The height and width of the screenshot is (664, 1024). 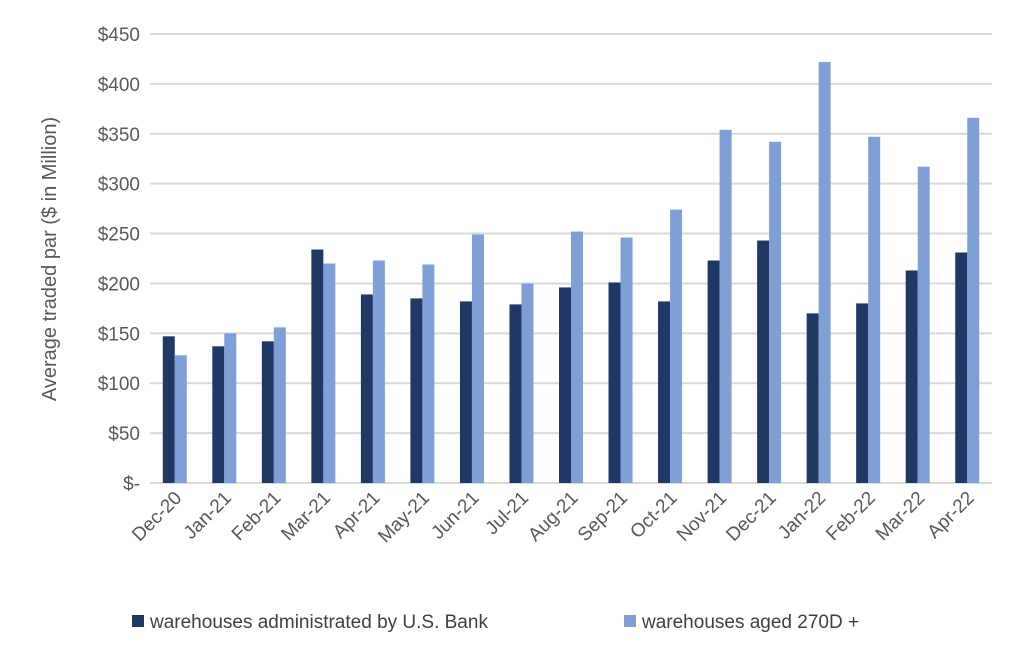 What do you see at coordinates (318, 622) in the screenshot?
I see `legend-label-series-1: warehouses administrated by U.S. Bank` at bounding box center [318, 622].